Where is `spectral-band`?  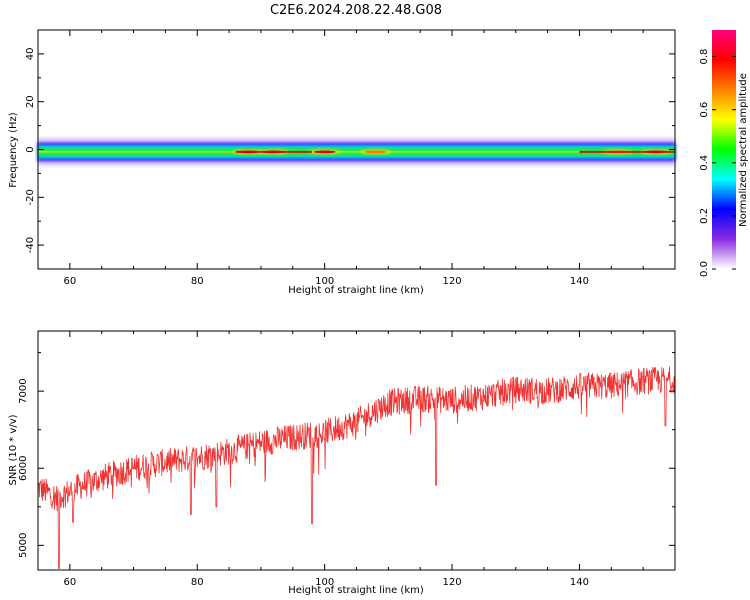
spectral-band is located at coordinates (356, 152).